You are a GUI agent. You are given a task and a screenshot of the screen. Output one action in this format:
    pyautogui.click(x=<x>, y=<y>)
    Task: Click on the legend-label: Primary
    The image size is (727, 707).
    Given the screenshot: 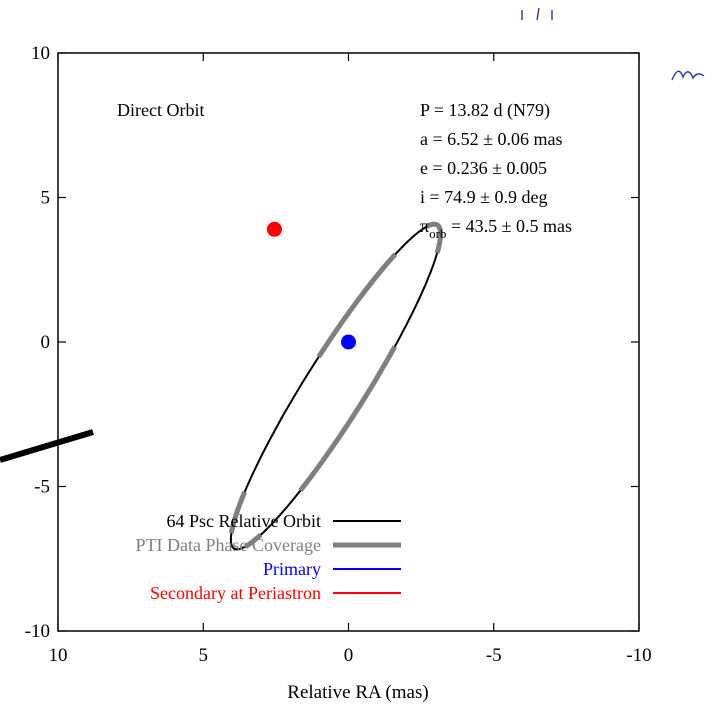 What is the action you would take?
    pyautogui.click(x=292, y=569)
    